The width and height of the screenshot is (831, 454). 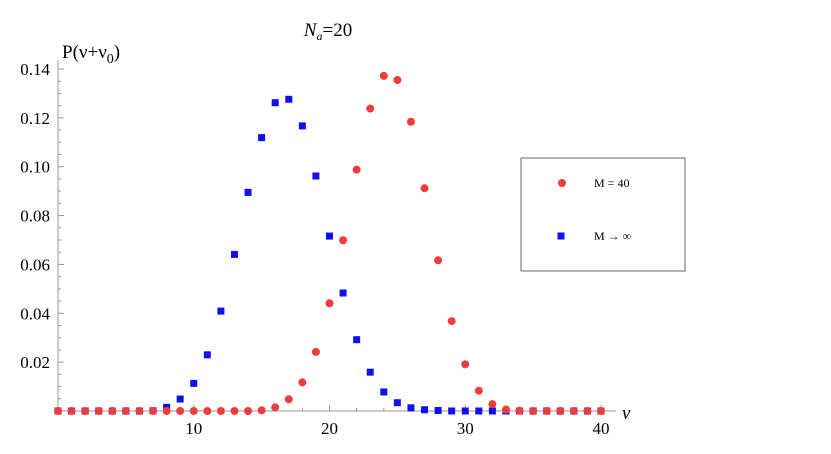 I want to click on x-tick-label: 40, so click(x=601, y=428).